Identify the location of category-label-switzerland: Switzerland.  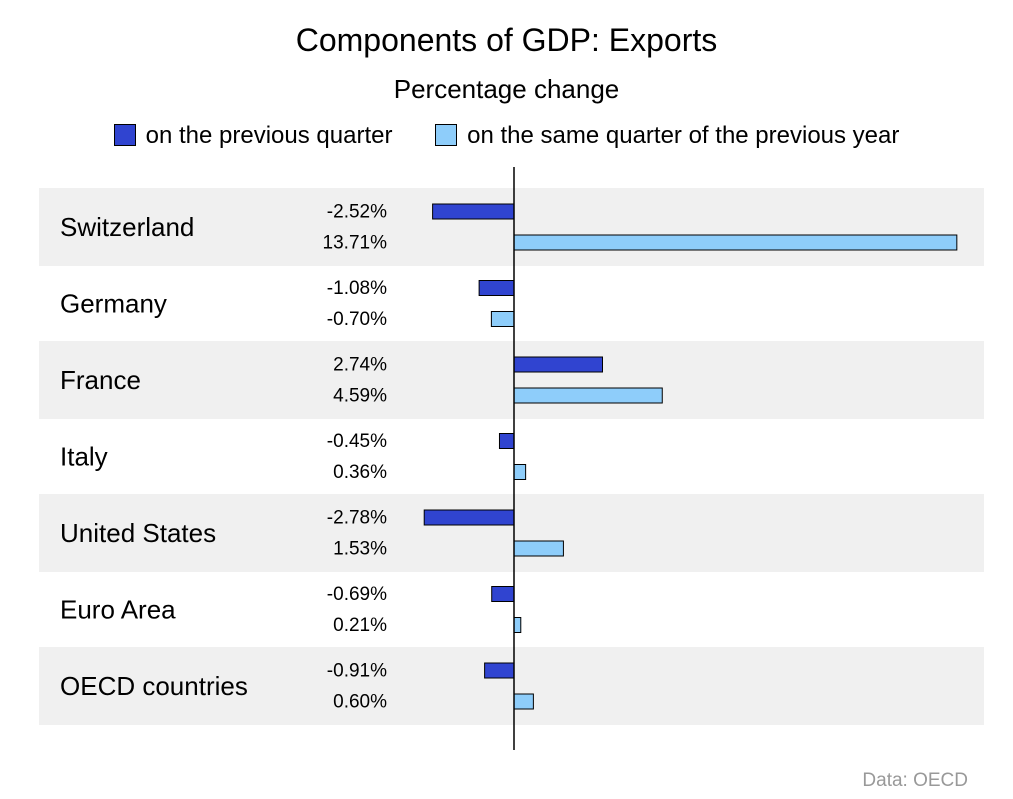
(127, 227).